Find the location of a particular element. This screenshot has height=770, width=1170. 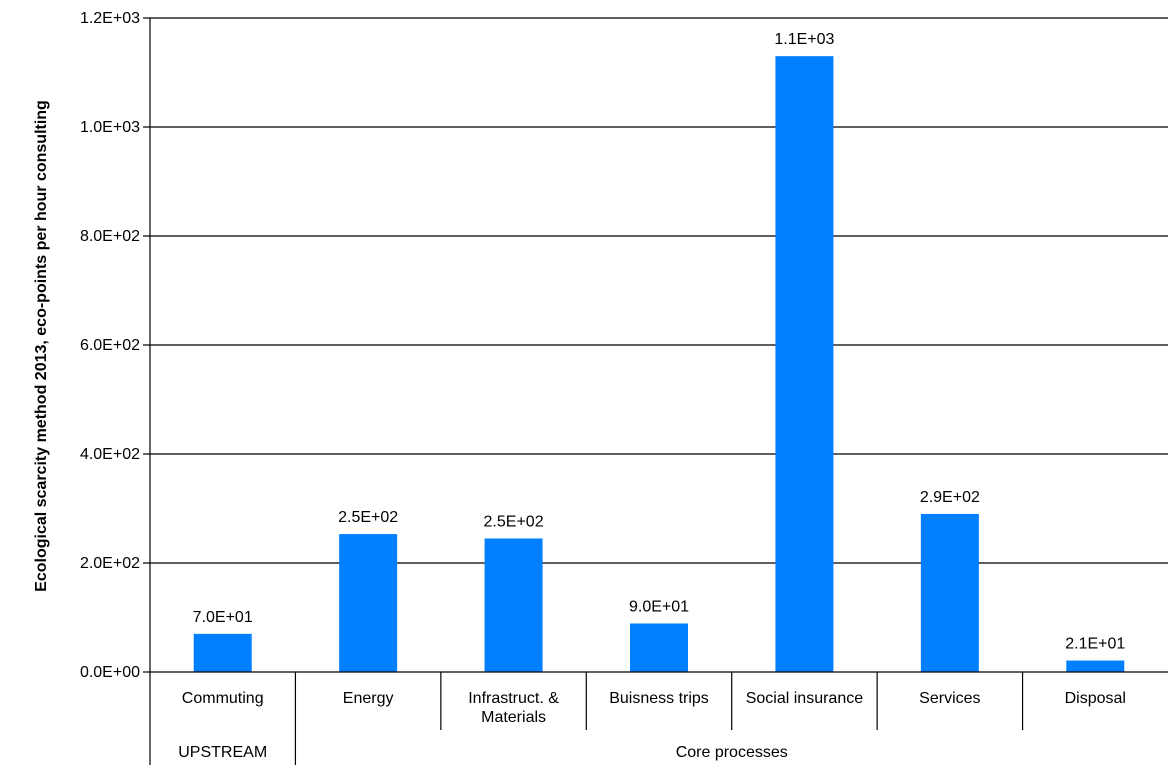

data-label: 9.0E+01 is located at coordinates (659, 606).